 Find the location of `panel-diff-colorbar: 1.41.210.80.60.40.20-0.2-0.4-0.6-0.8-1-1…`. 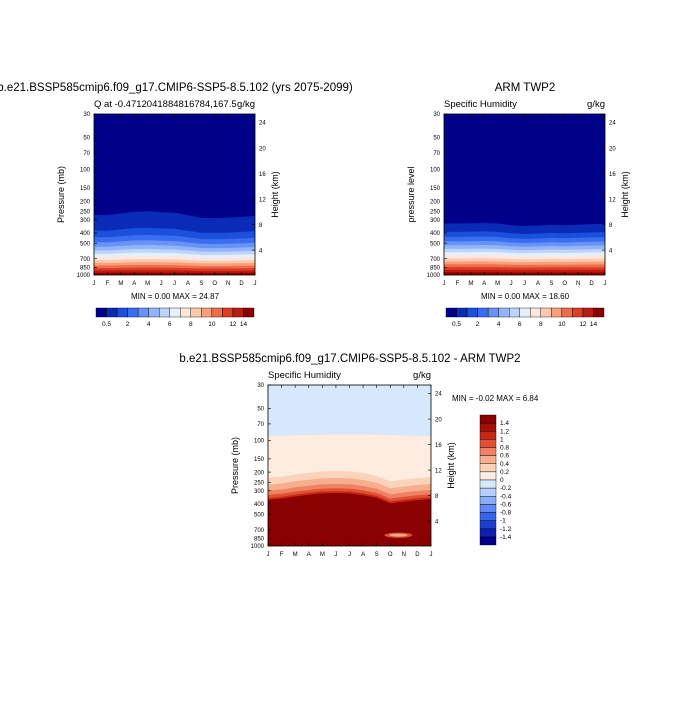

panel-diff-colorbar: 1.41.210.80.60.40.20-0.2-0.4-0.6-0.8-1-1… is located at coordinates (495, 480).